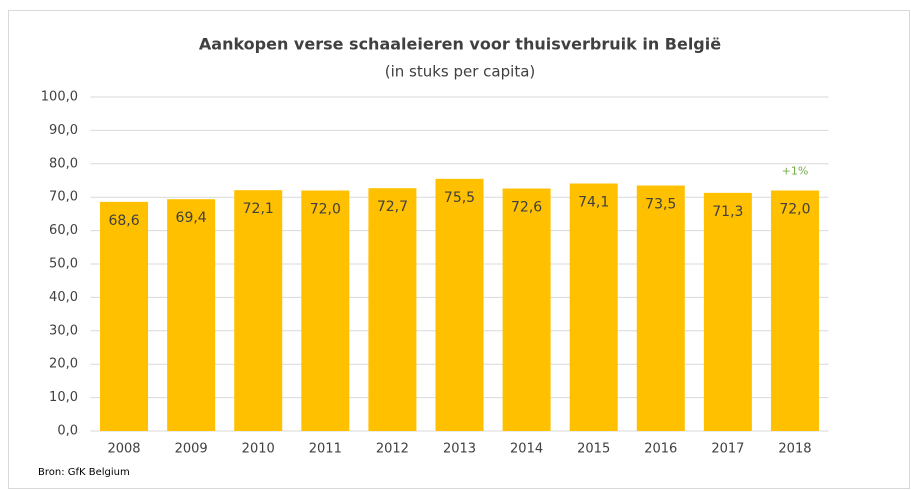 The image size is (911, 490). I want to click on x-tick-label: 2017, so click(727, 449).